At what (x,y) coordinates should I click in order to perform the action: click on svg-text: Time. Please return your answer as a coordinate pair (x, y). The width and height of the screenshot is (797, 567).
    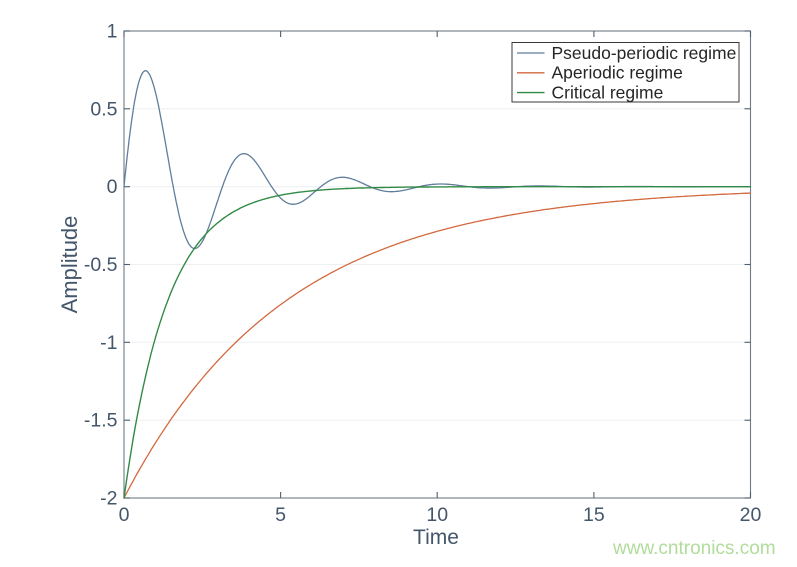
    Looking at the image, I should click on (436, 537).